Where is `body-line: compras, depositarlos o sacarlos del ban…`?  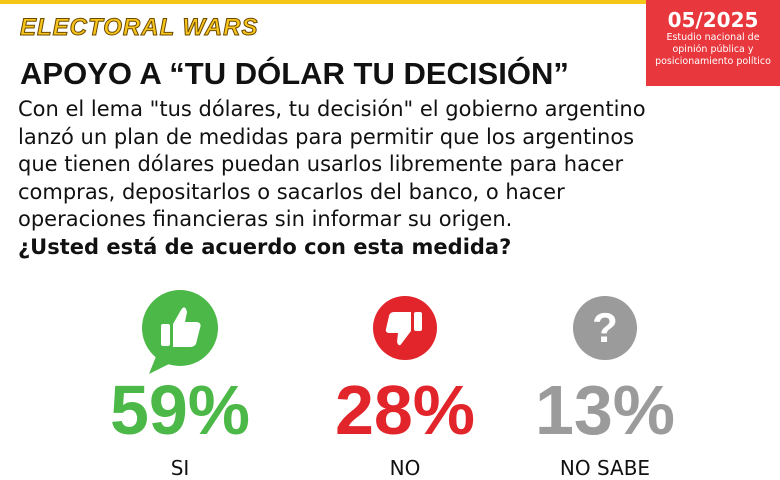
body-line: compras, depositarlos o sacarlos del ban… is located at coordinates (291, 191).